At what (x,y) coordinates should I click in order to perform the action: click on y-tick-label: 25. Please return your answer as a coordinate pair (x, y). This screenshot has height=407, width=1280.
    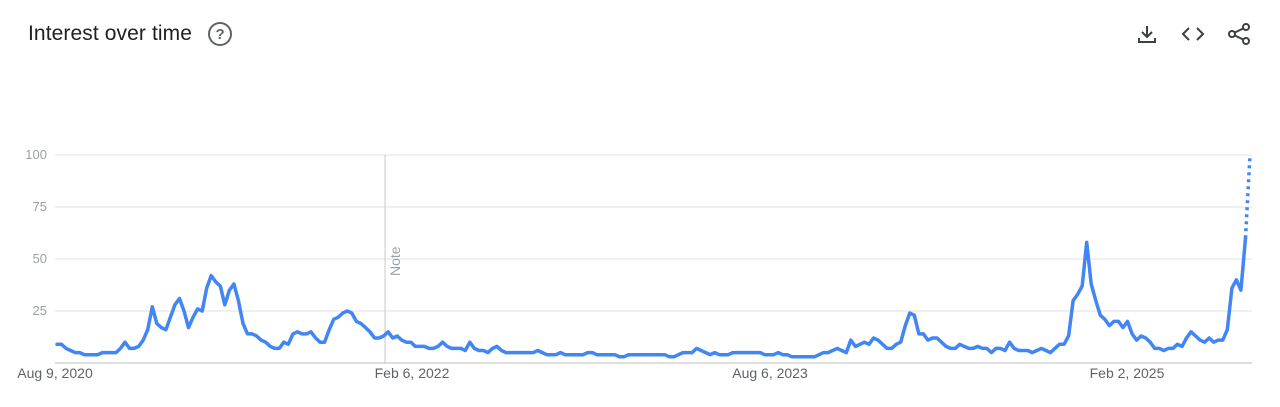
    Looking at the image, I should click on (40, 310).